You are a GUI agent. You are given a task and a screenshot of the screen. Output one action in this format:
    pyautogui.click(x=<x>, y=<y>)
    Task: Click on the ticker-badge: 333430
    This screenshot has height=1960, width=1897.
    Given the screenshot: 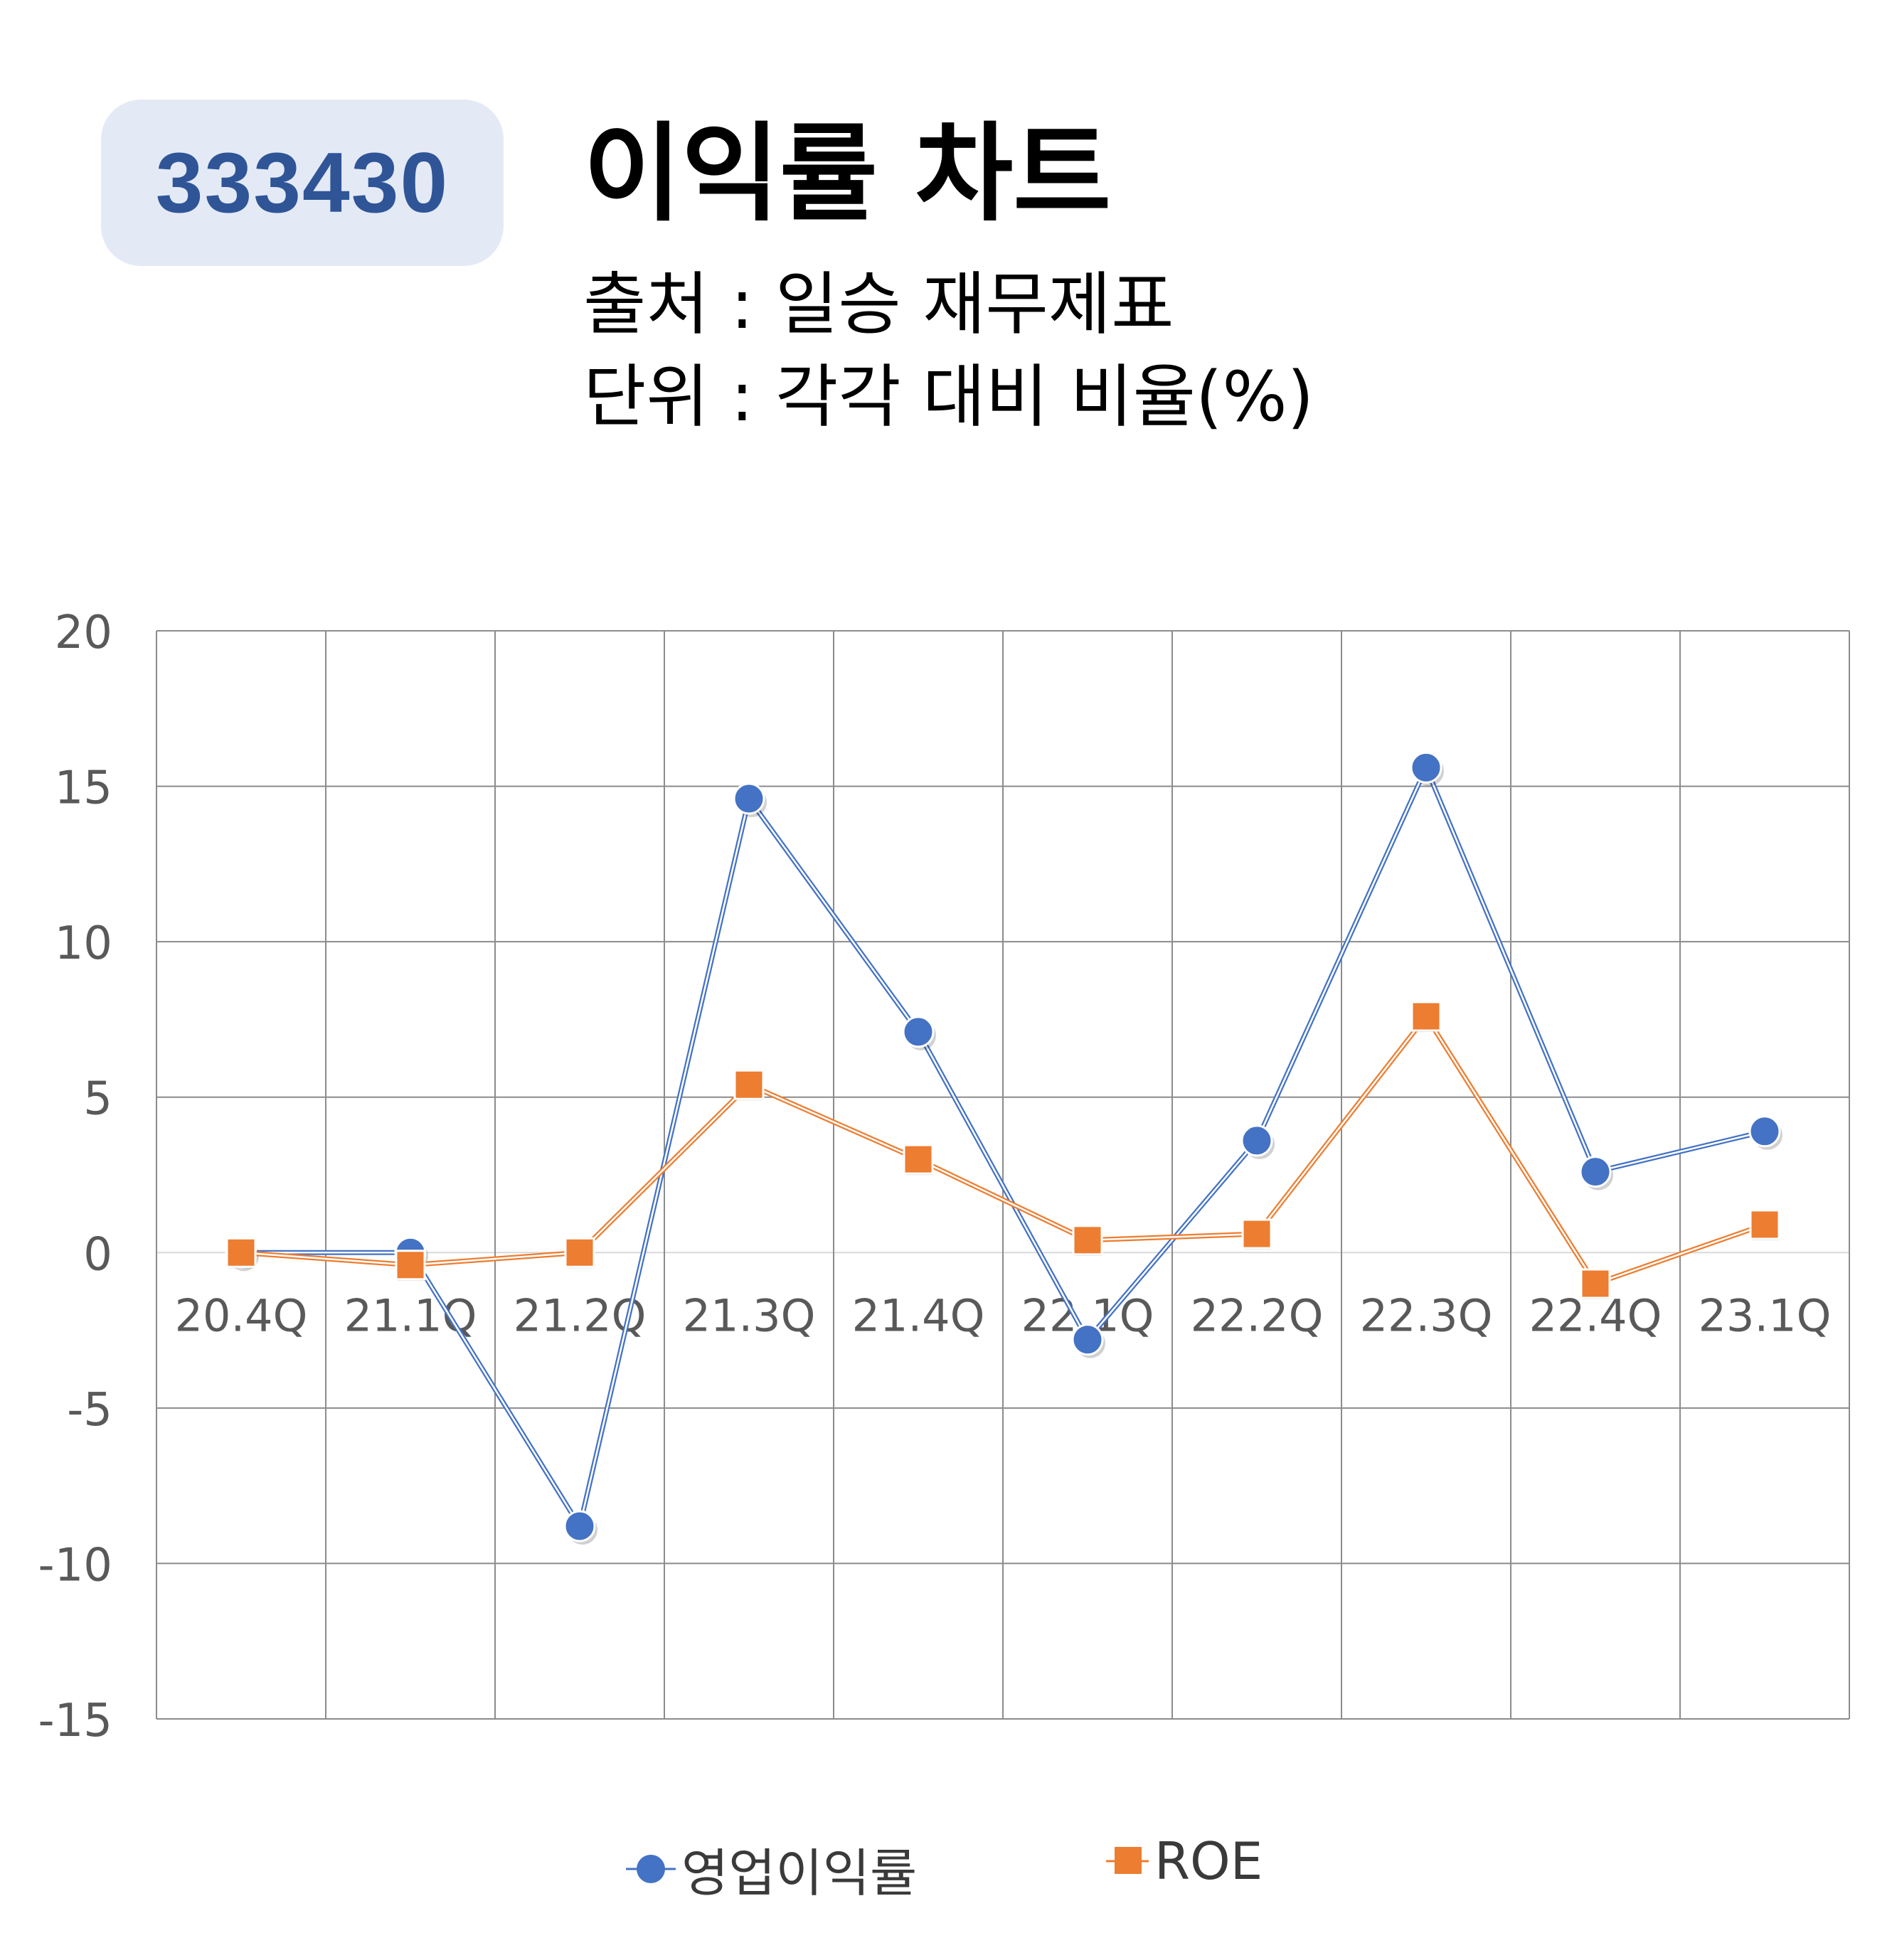 What is the action you would take?
    pyautogui.click(x=302, y=183)
    